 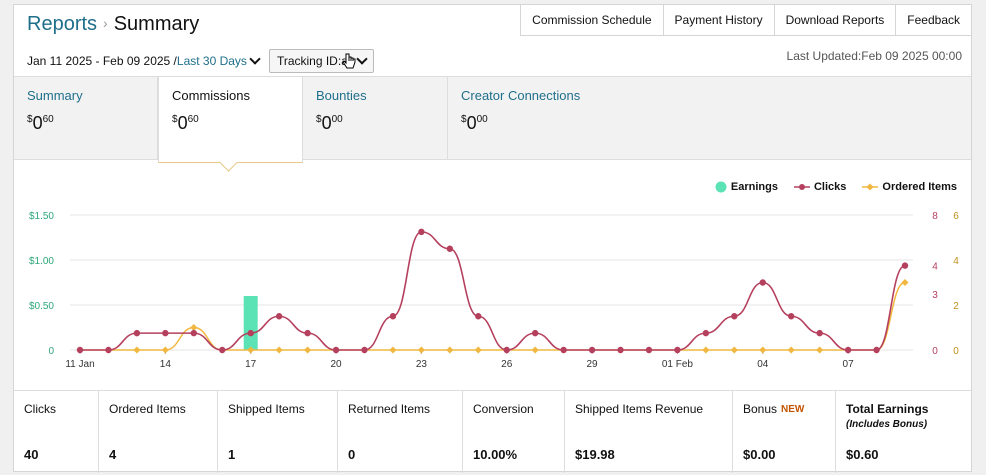 I want to click on chart-legend: Earnings Clicks Ordered Items, so click(x=828, y=187).